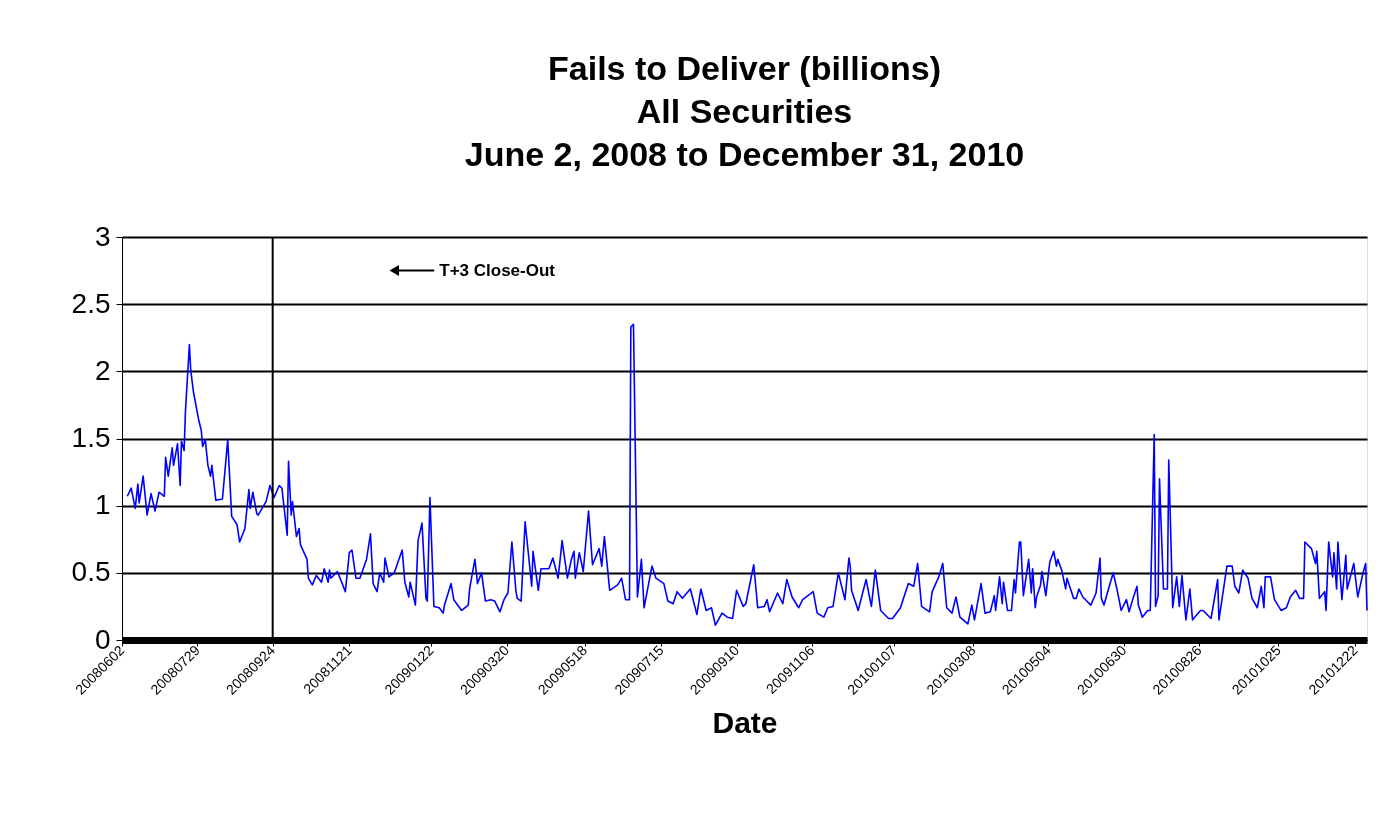  Describe the element at coordinates (497, 270) in the screenshot. I see `annotation: T+3 Close-Out` at that location.